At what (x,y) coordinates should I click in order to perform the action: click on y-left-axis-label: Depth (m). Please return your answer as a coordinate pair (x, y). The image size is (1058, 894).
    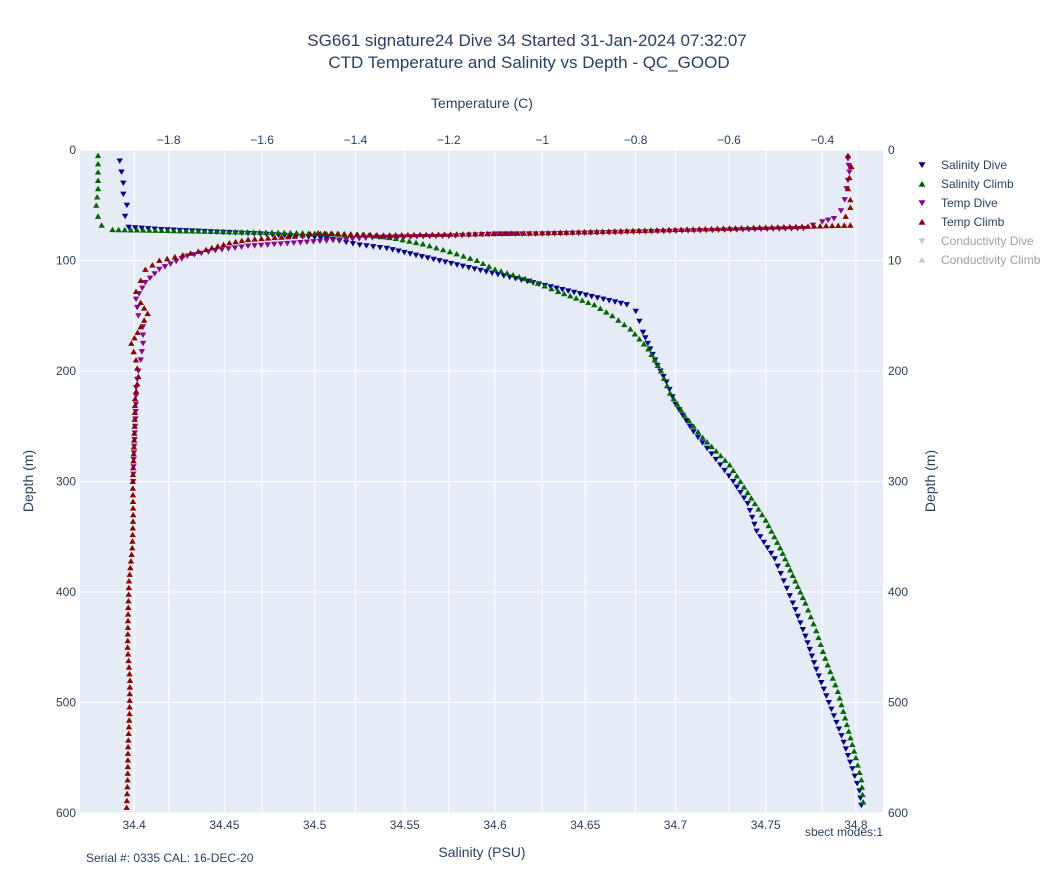
    Looking at the image, I should click on (28, 481).